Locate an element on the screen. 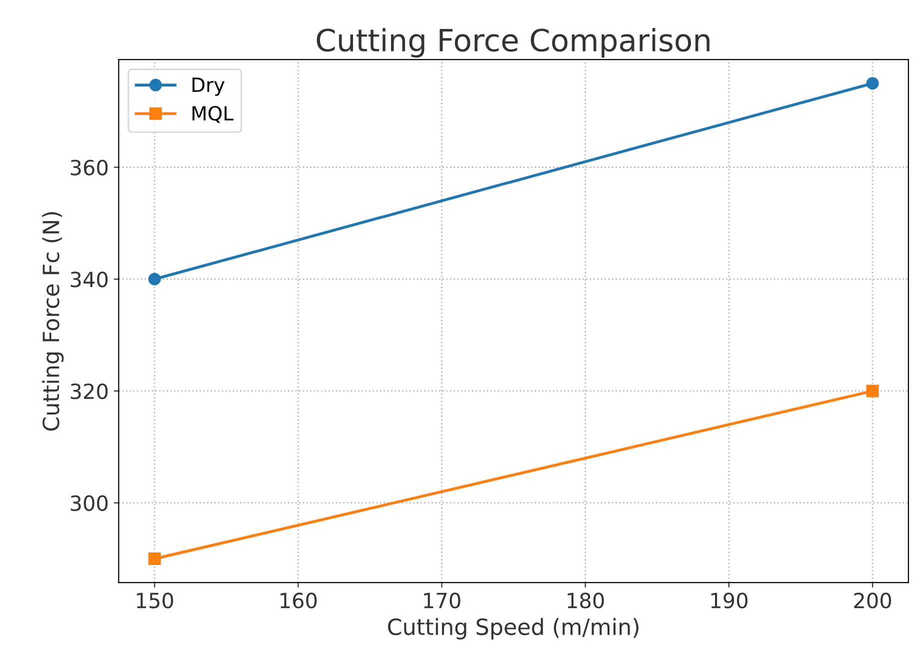 Image resolution: width=913 pixels, height=662 pixels. y-tick-label: 360 is located at coordinates (89, 168).